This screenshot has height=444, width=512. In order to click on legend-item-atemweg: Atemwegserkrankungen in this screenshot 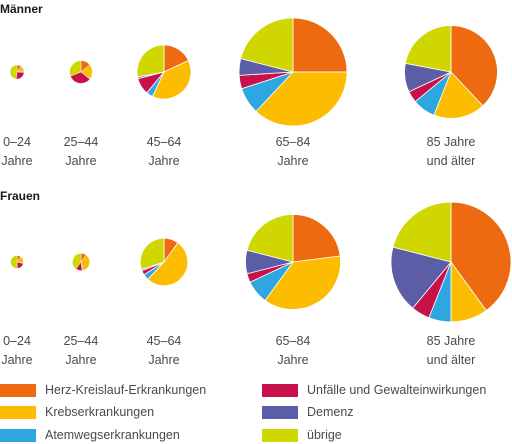, I will do `click(90, 435)`.